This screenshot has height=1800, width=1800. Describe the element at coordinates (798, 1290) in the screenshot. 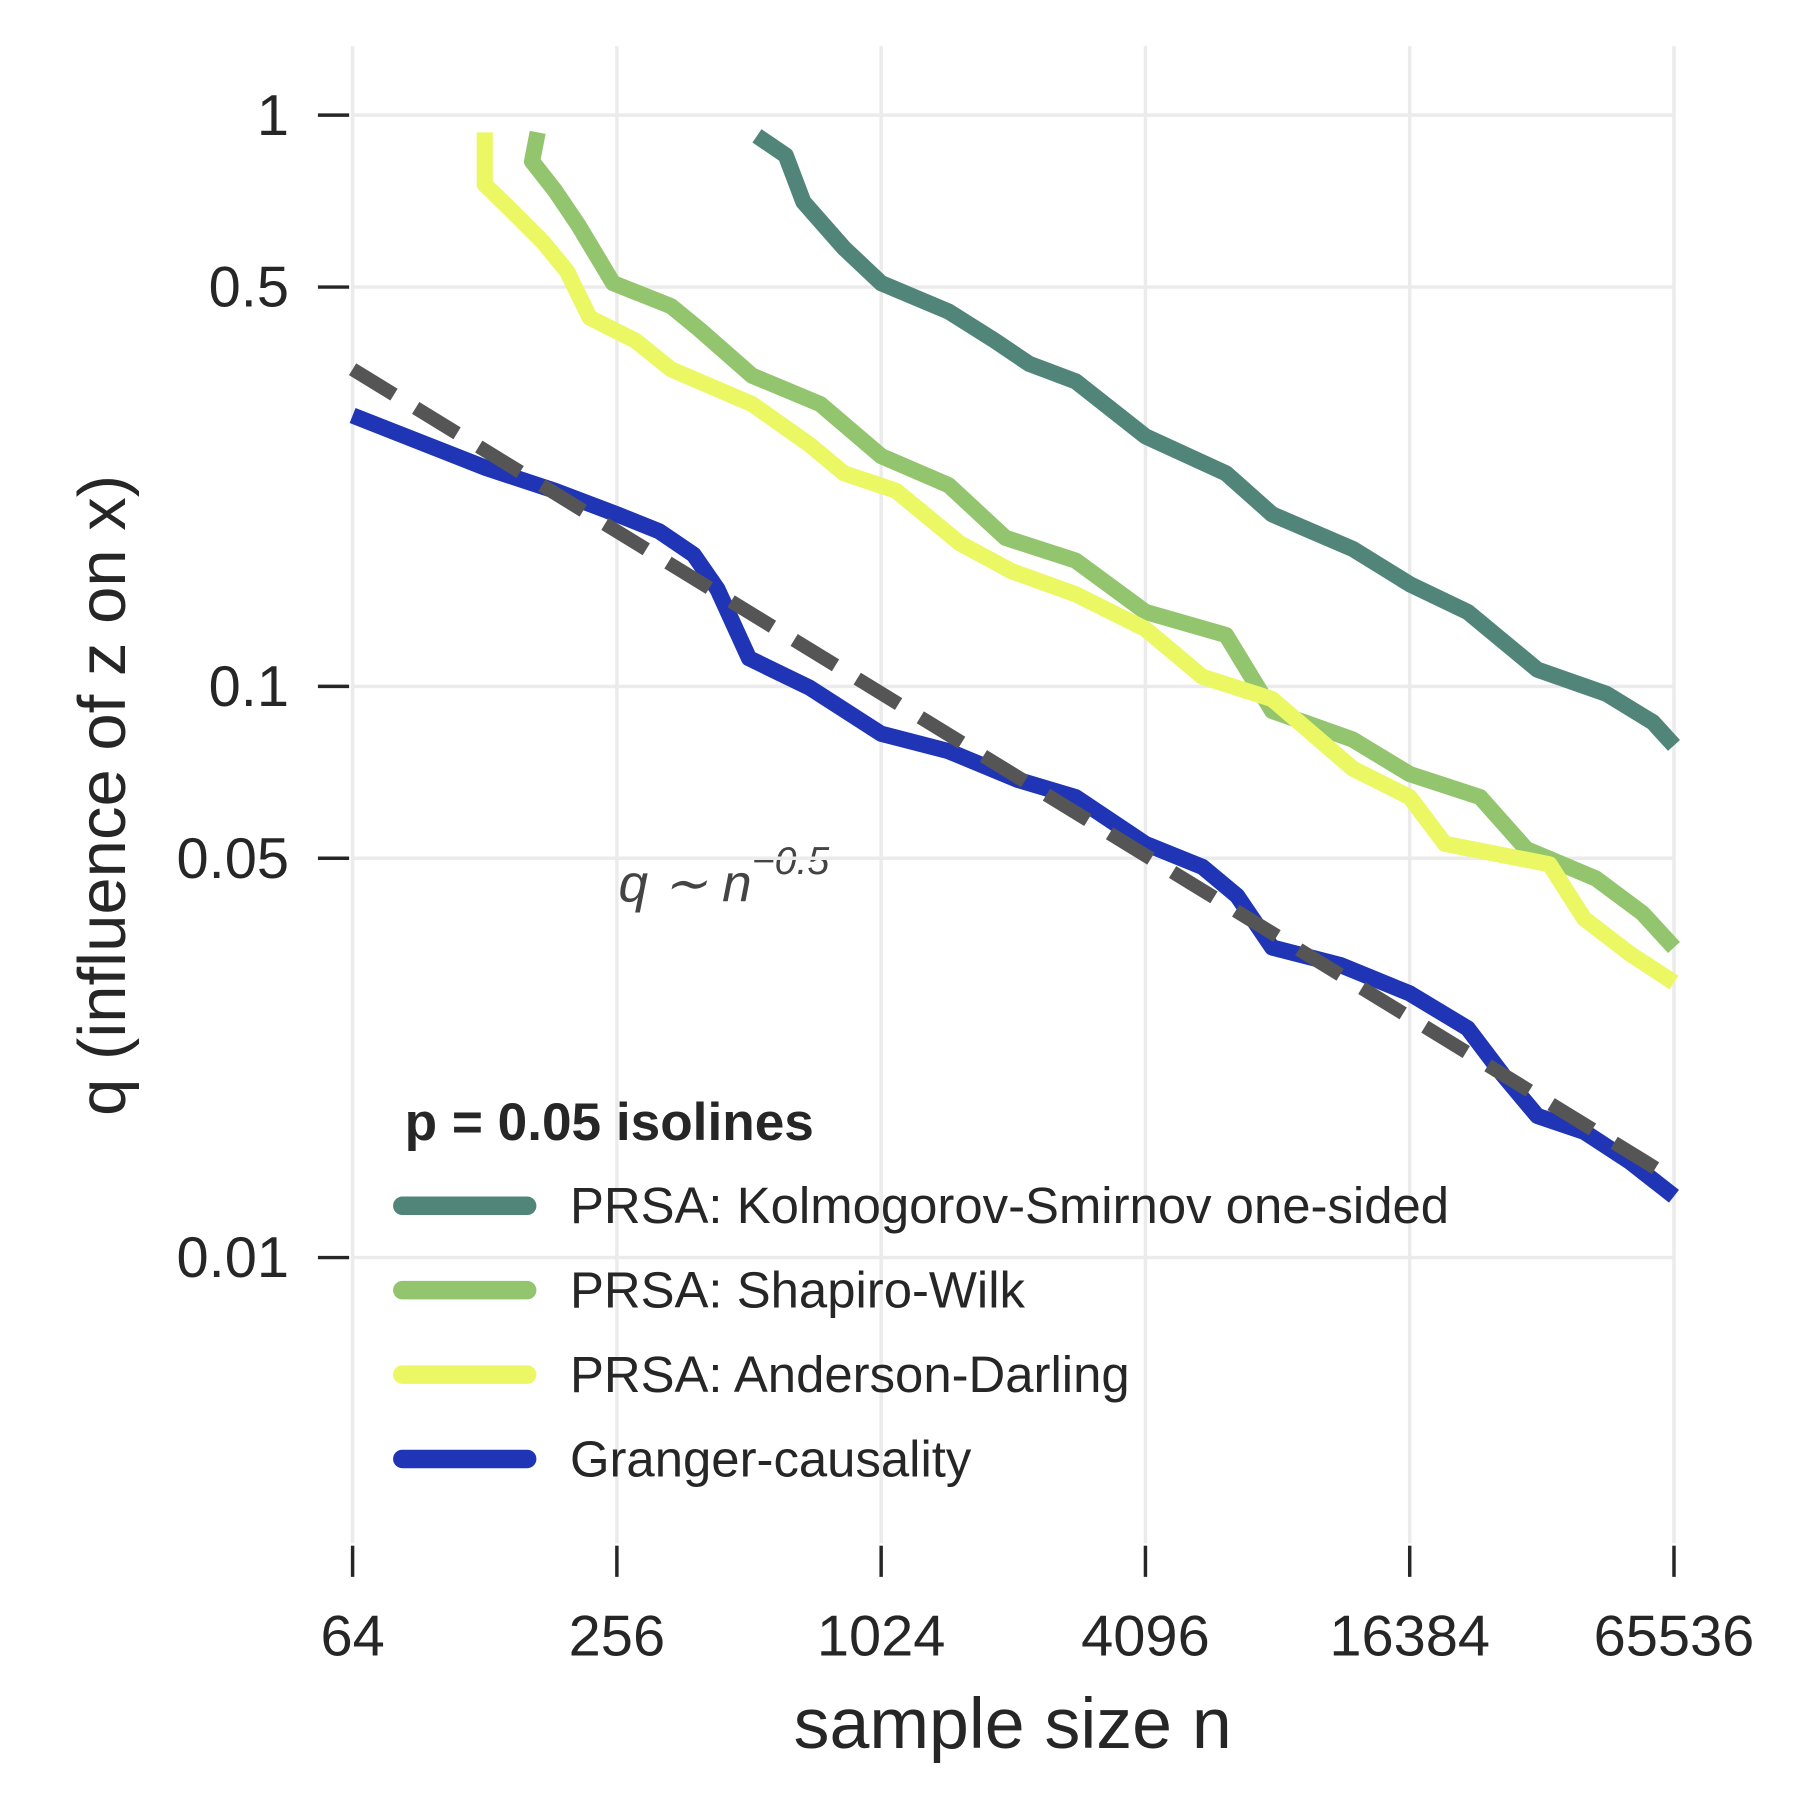

I see `legend-label: PRSA: Shapiro-Wilk` at that location.